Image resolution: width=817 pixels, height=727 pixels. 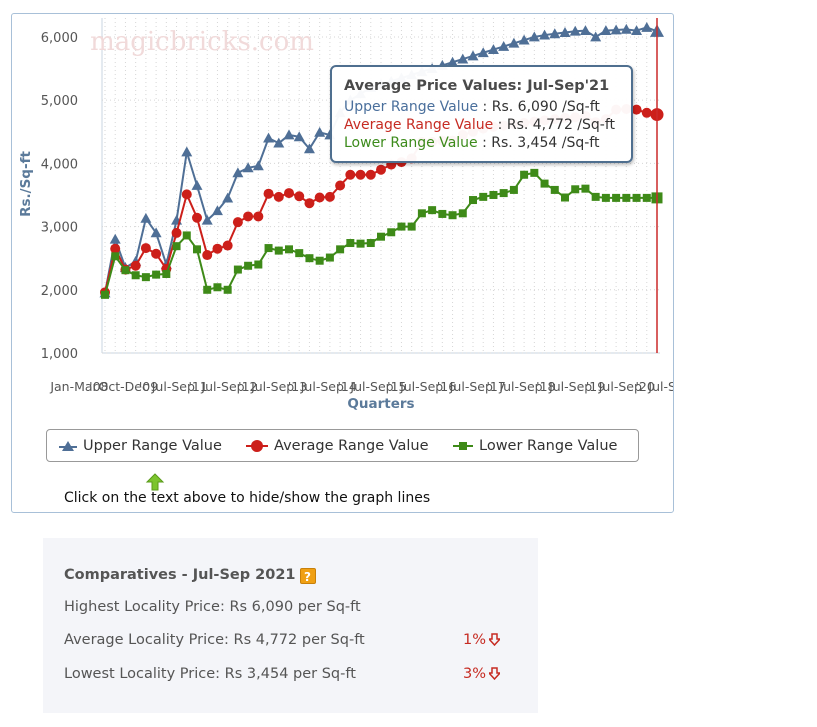 I want to click on comparatives-title: Comparatives - Jul-Sep 2021?, so click(x=190, y=575).